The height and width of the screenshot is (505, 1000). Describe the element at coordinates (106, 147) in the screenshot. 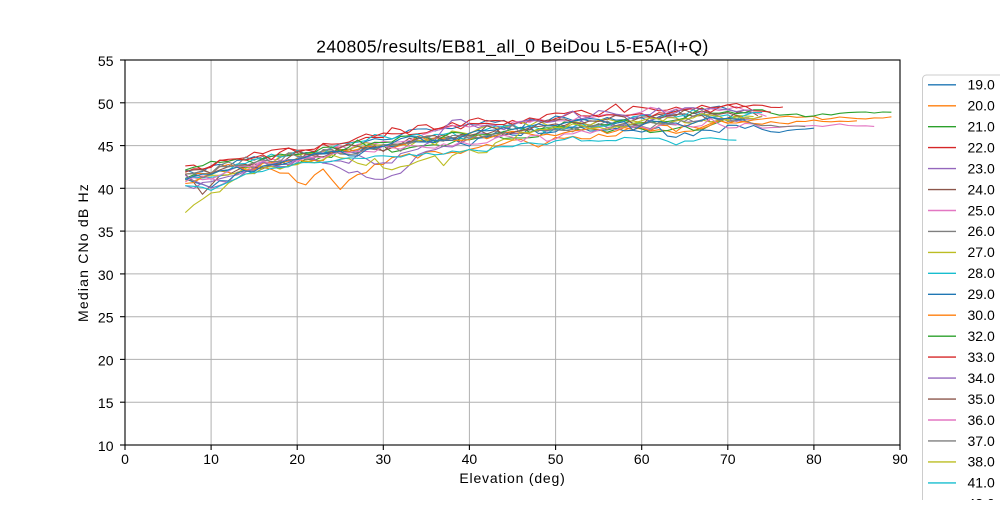

I see `svg-text: 45` at that location.